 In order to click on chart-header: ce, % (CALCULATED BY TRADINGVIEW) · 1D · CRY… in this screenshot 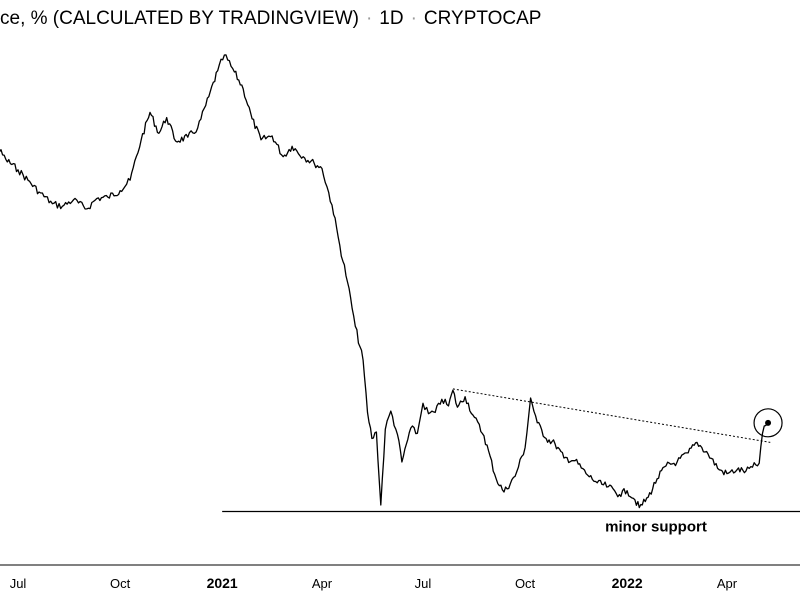, I will do `click(400, 19)`.